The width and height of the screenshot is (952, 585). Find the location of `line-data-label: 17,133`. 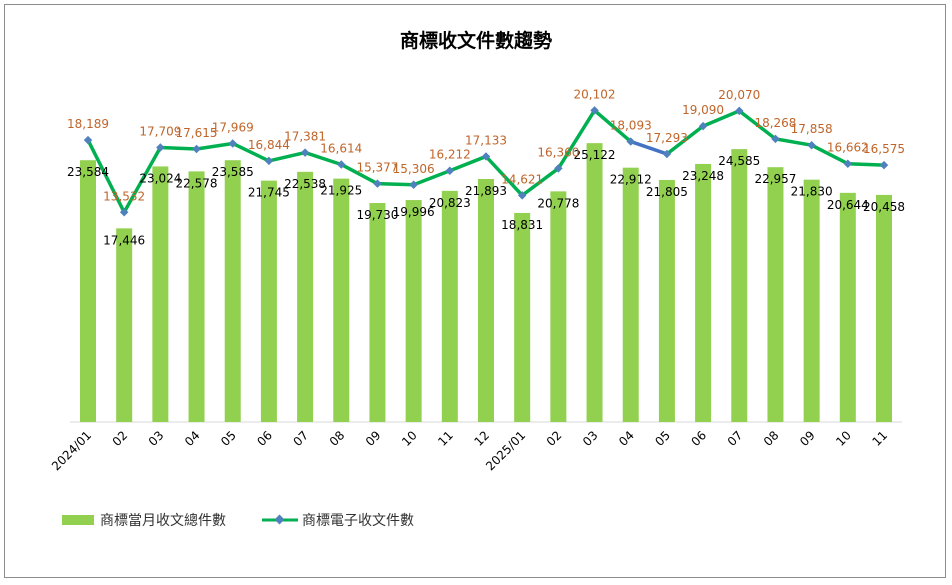

line-data-label: 17,133 is located at coordinates (486, 140).